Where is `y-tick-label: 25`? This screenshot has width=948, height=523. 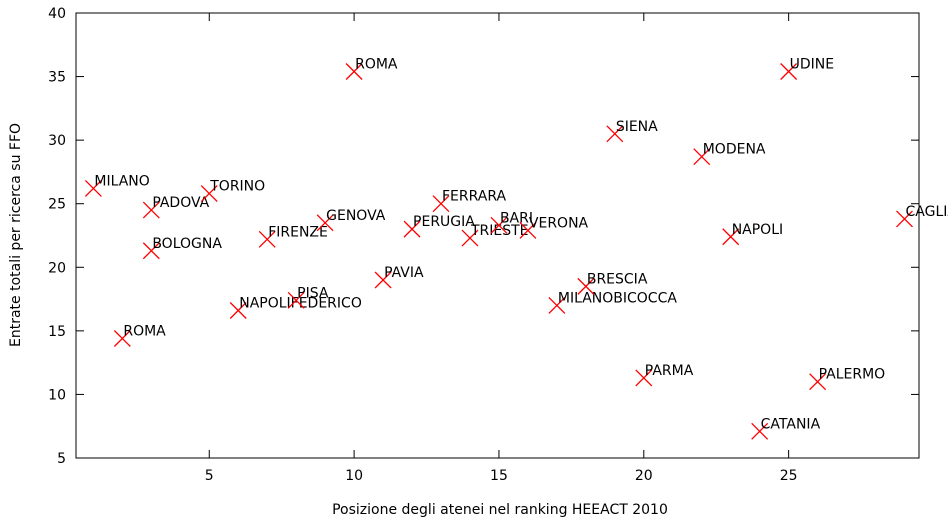
y-tick-label: 25 is located at coordinates (57, 205).